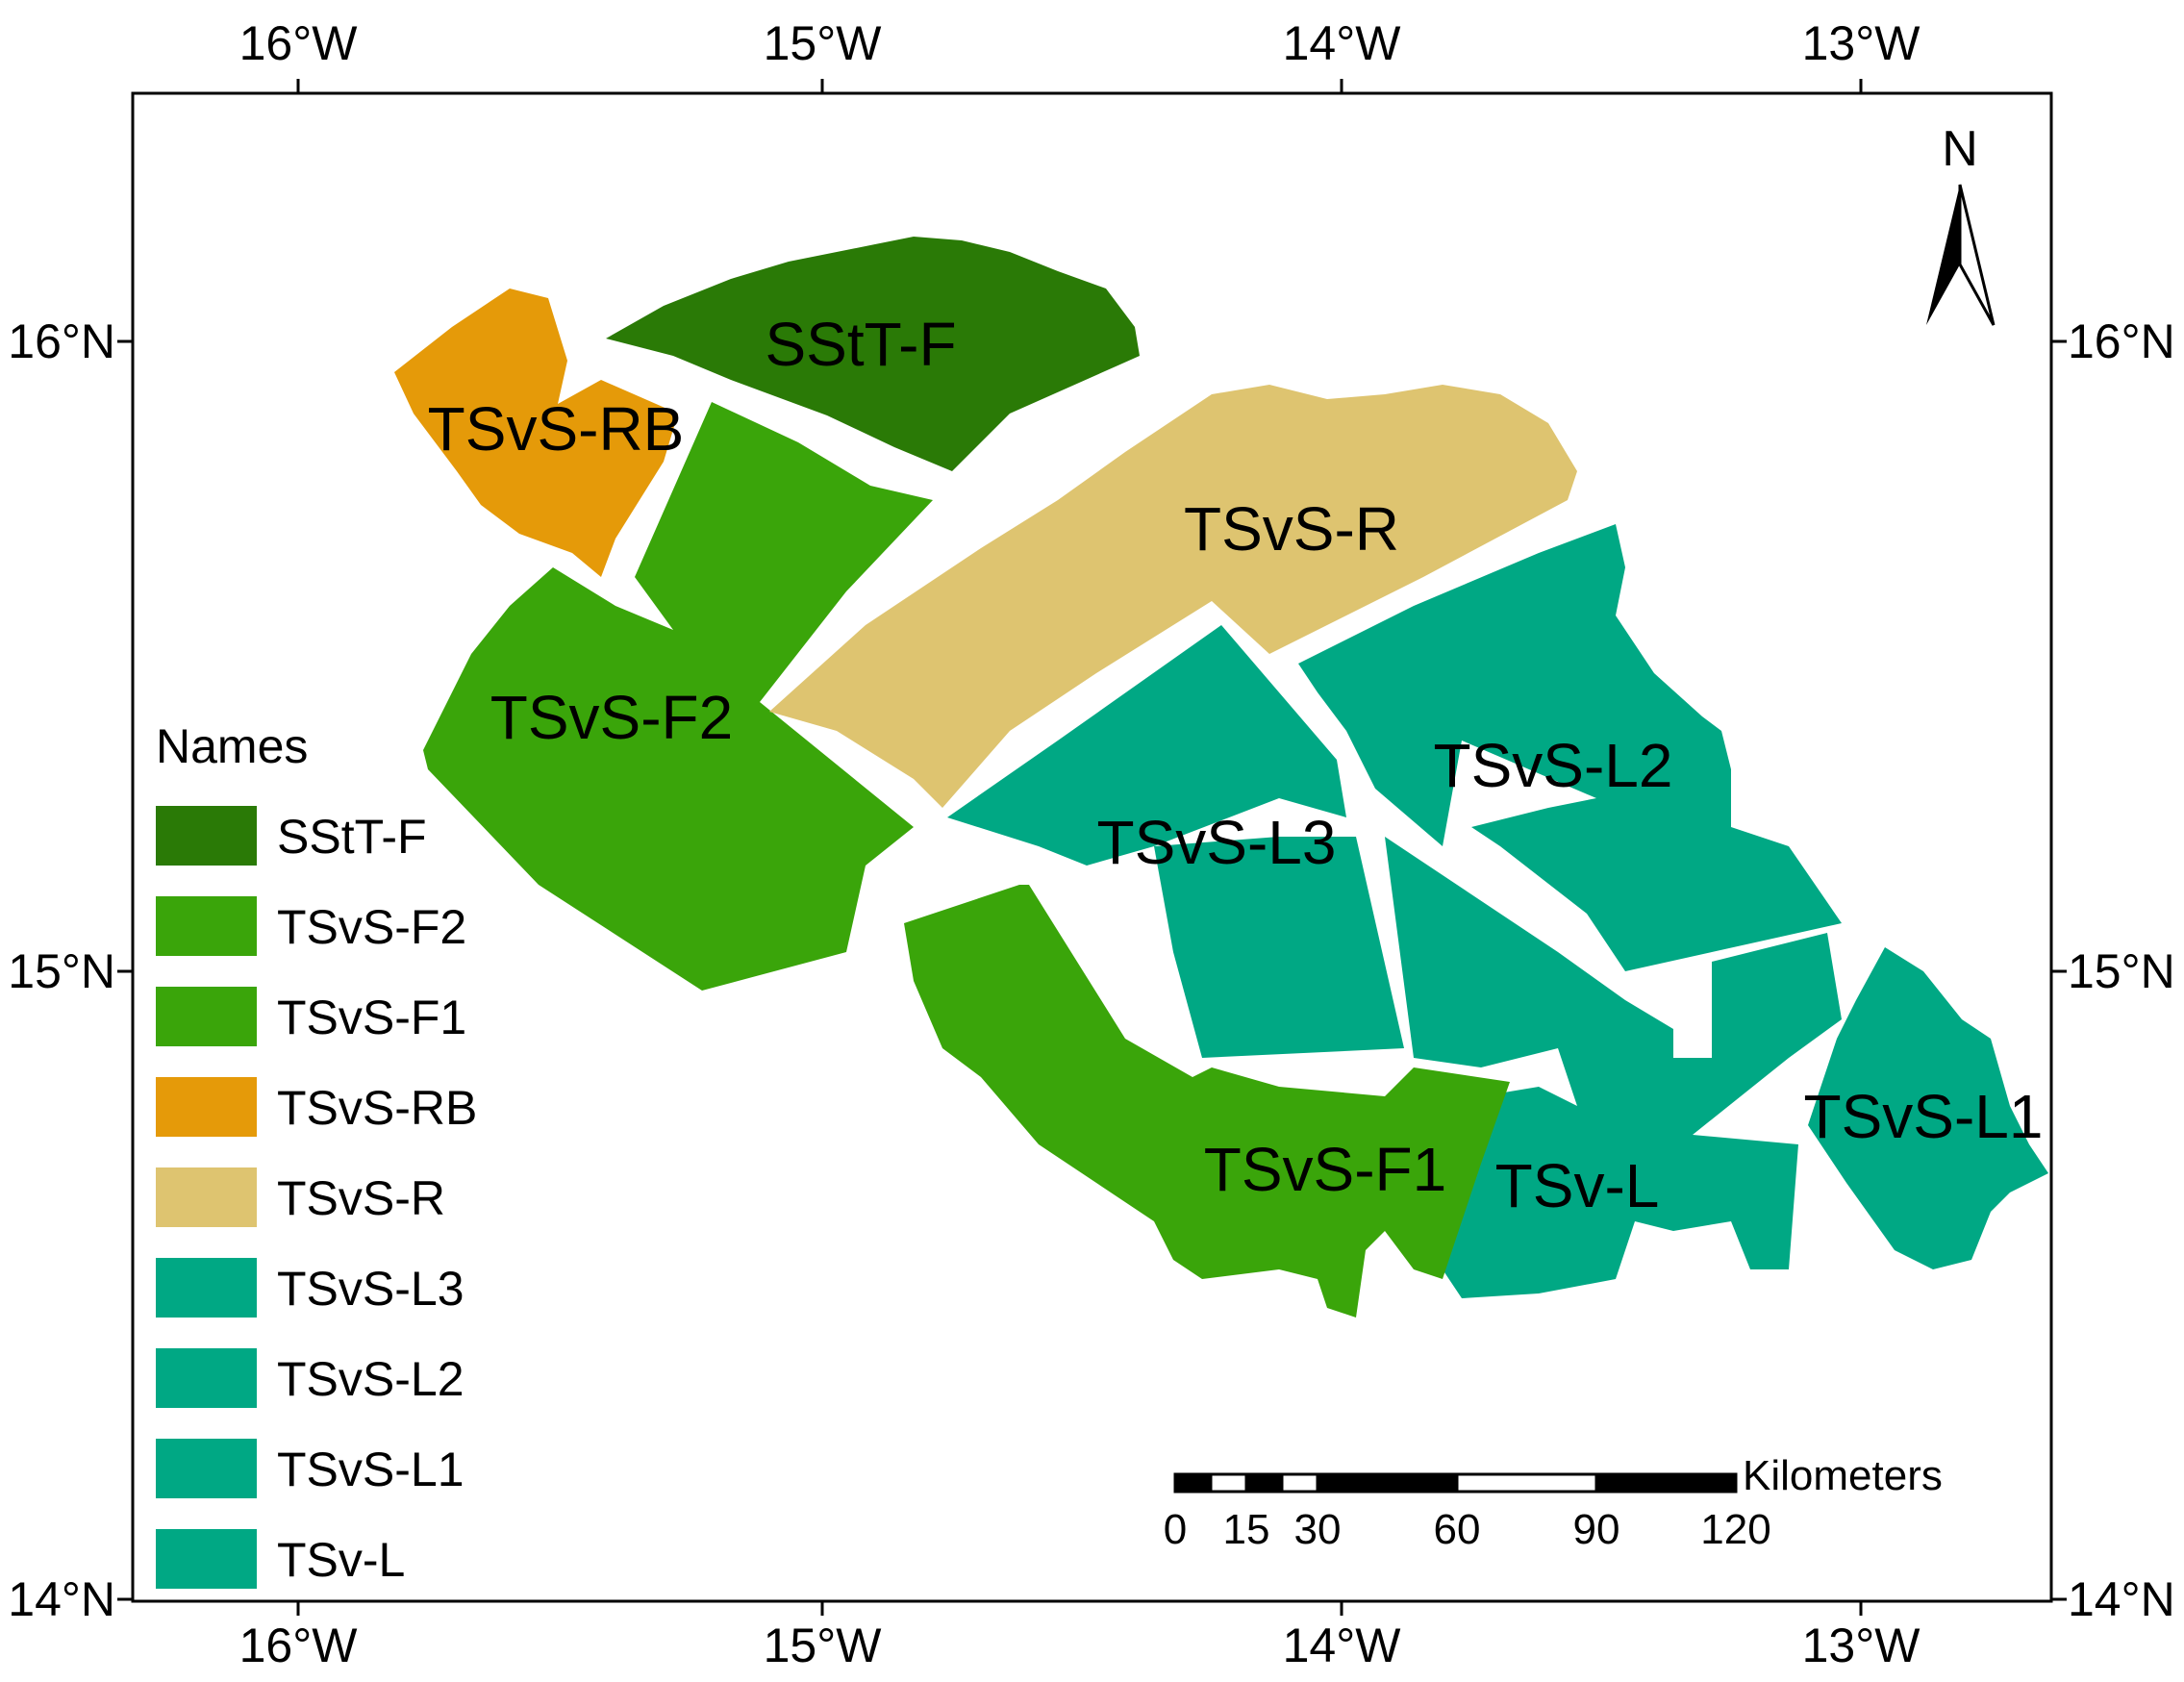  Describe the element at coordinates (232, 746) in the screenshot. I see `legend-title: Names` at that location.